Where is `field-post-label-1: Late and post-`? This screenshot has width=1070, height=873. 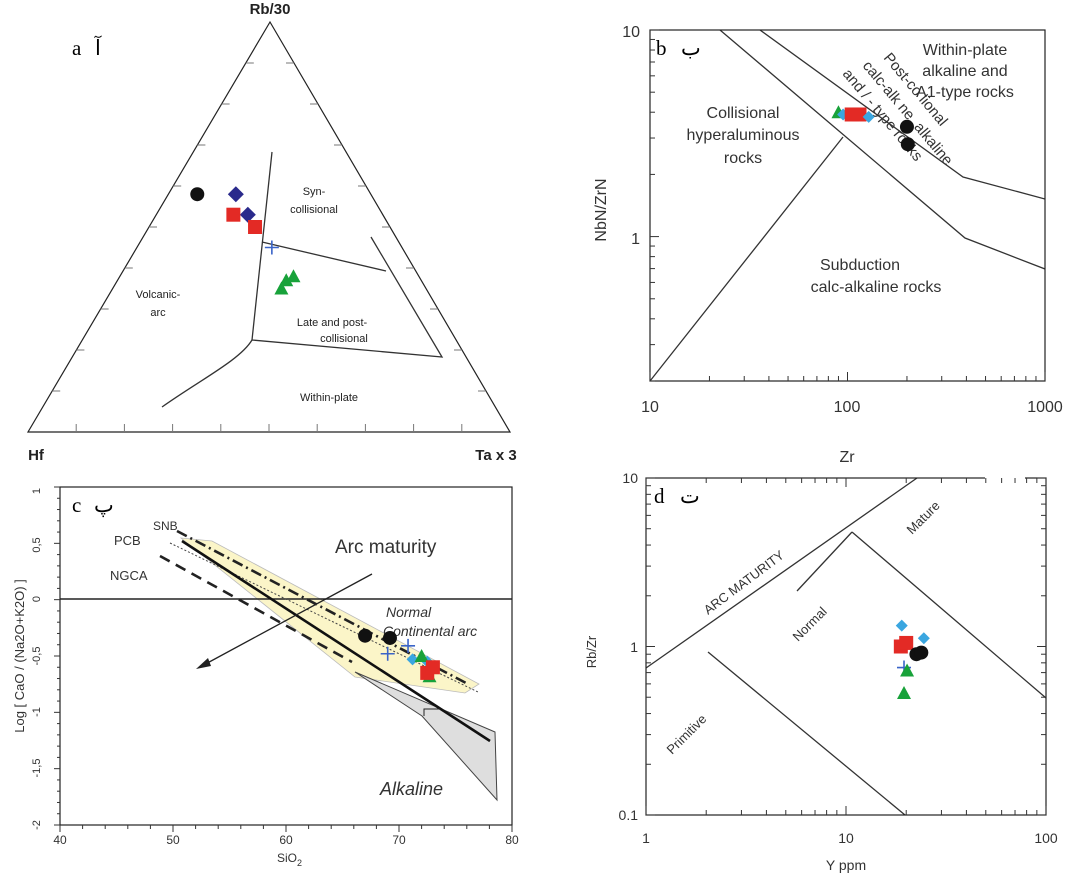 field-post-label-1: Late and post- is located at coordinates (332, 323).